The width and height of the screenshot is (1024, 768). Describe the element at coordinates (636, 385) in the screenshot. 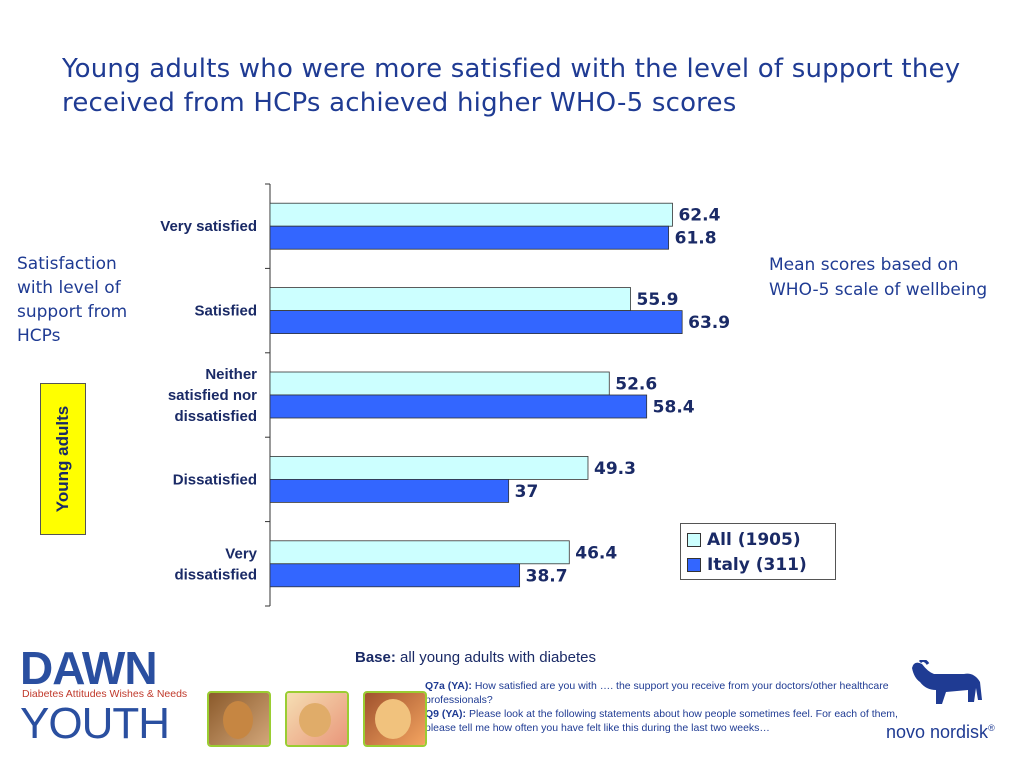

I see `data-label: 52.6` at that location.